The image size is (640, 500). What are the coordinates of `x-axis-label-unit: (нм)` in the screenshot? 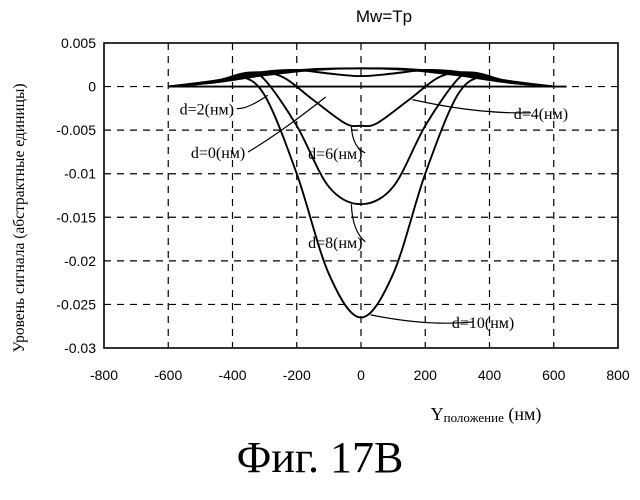 It's located at (523, 414).